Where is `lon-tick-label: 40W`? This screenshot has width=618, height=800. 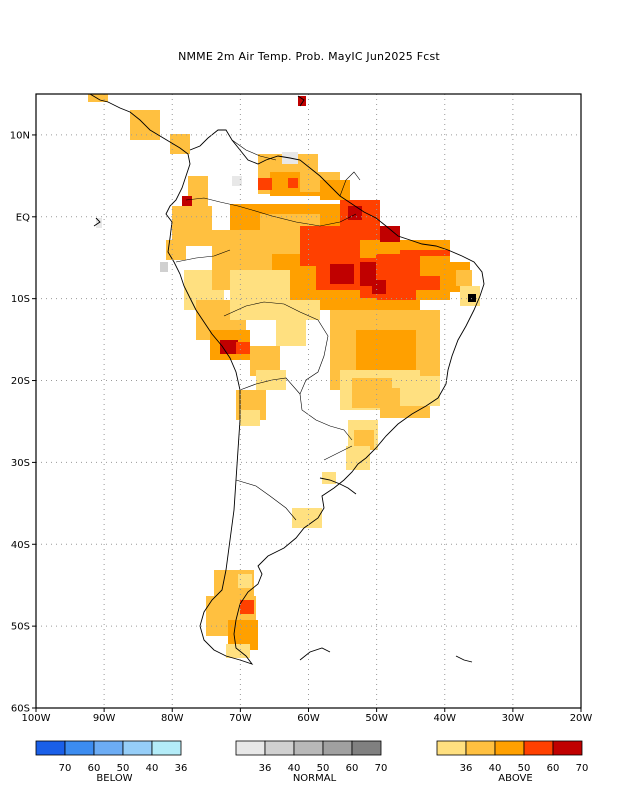
lon-tick-label: 40W is located at coordinates (444, 718).